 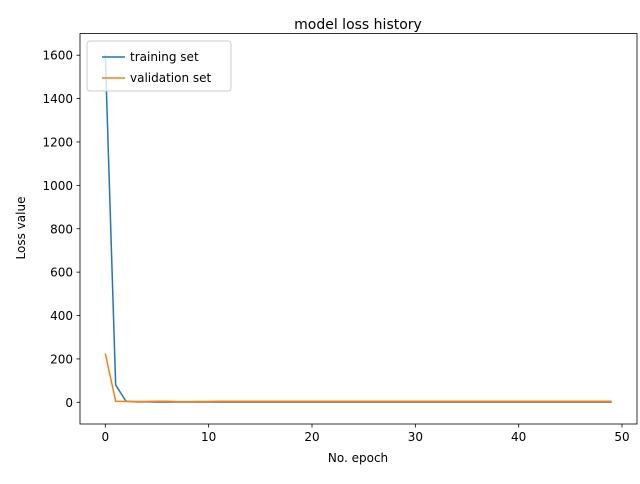 What do you see at coordinates (171, 78) in the screenshot?
I see `legend-label-validation: validation set` at bounding box center [171, 78].